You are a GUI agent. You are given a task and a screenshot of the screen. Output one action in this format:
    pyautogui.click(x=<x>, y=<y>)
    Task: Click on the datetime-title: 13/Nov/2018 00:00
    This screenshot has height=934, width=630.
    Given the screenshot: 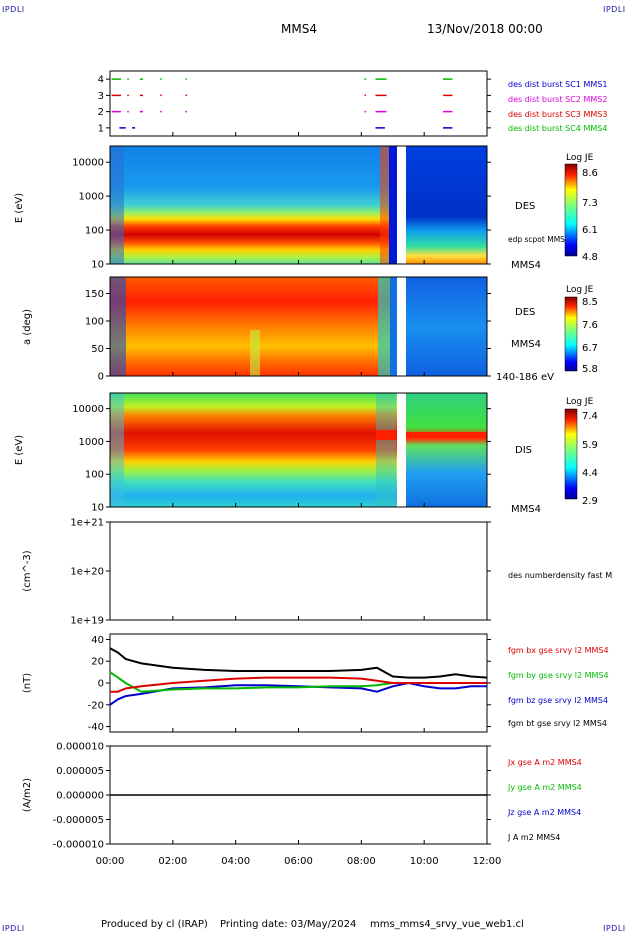 What is the action you would take?
    pyautogui.click(x=485, y=29)
    